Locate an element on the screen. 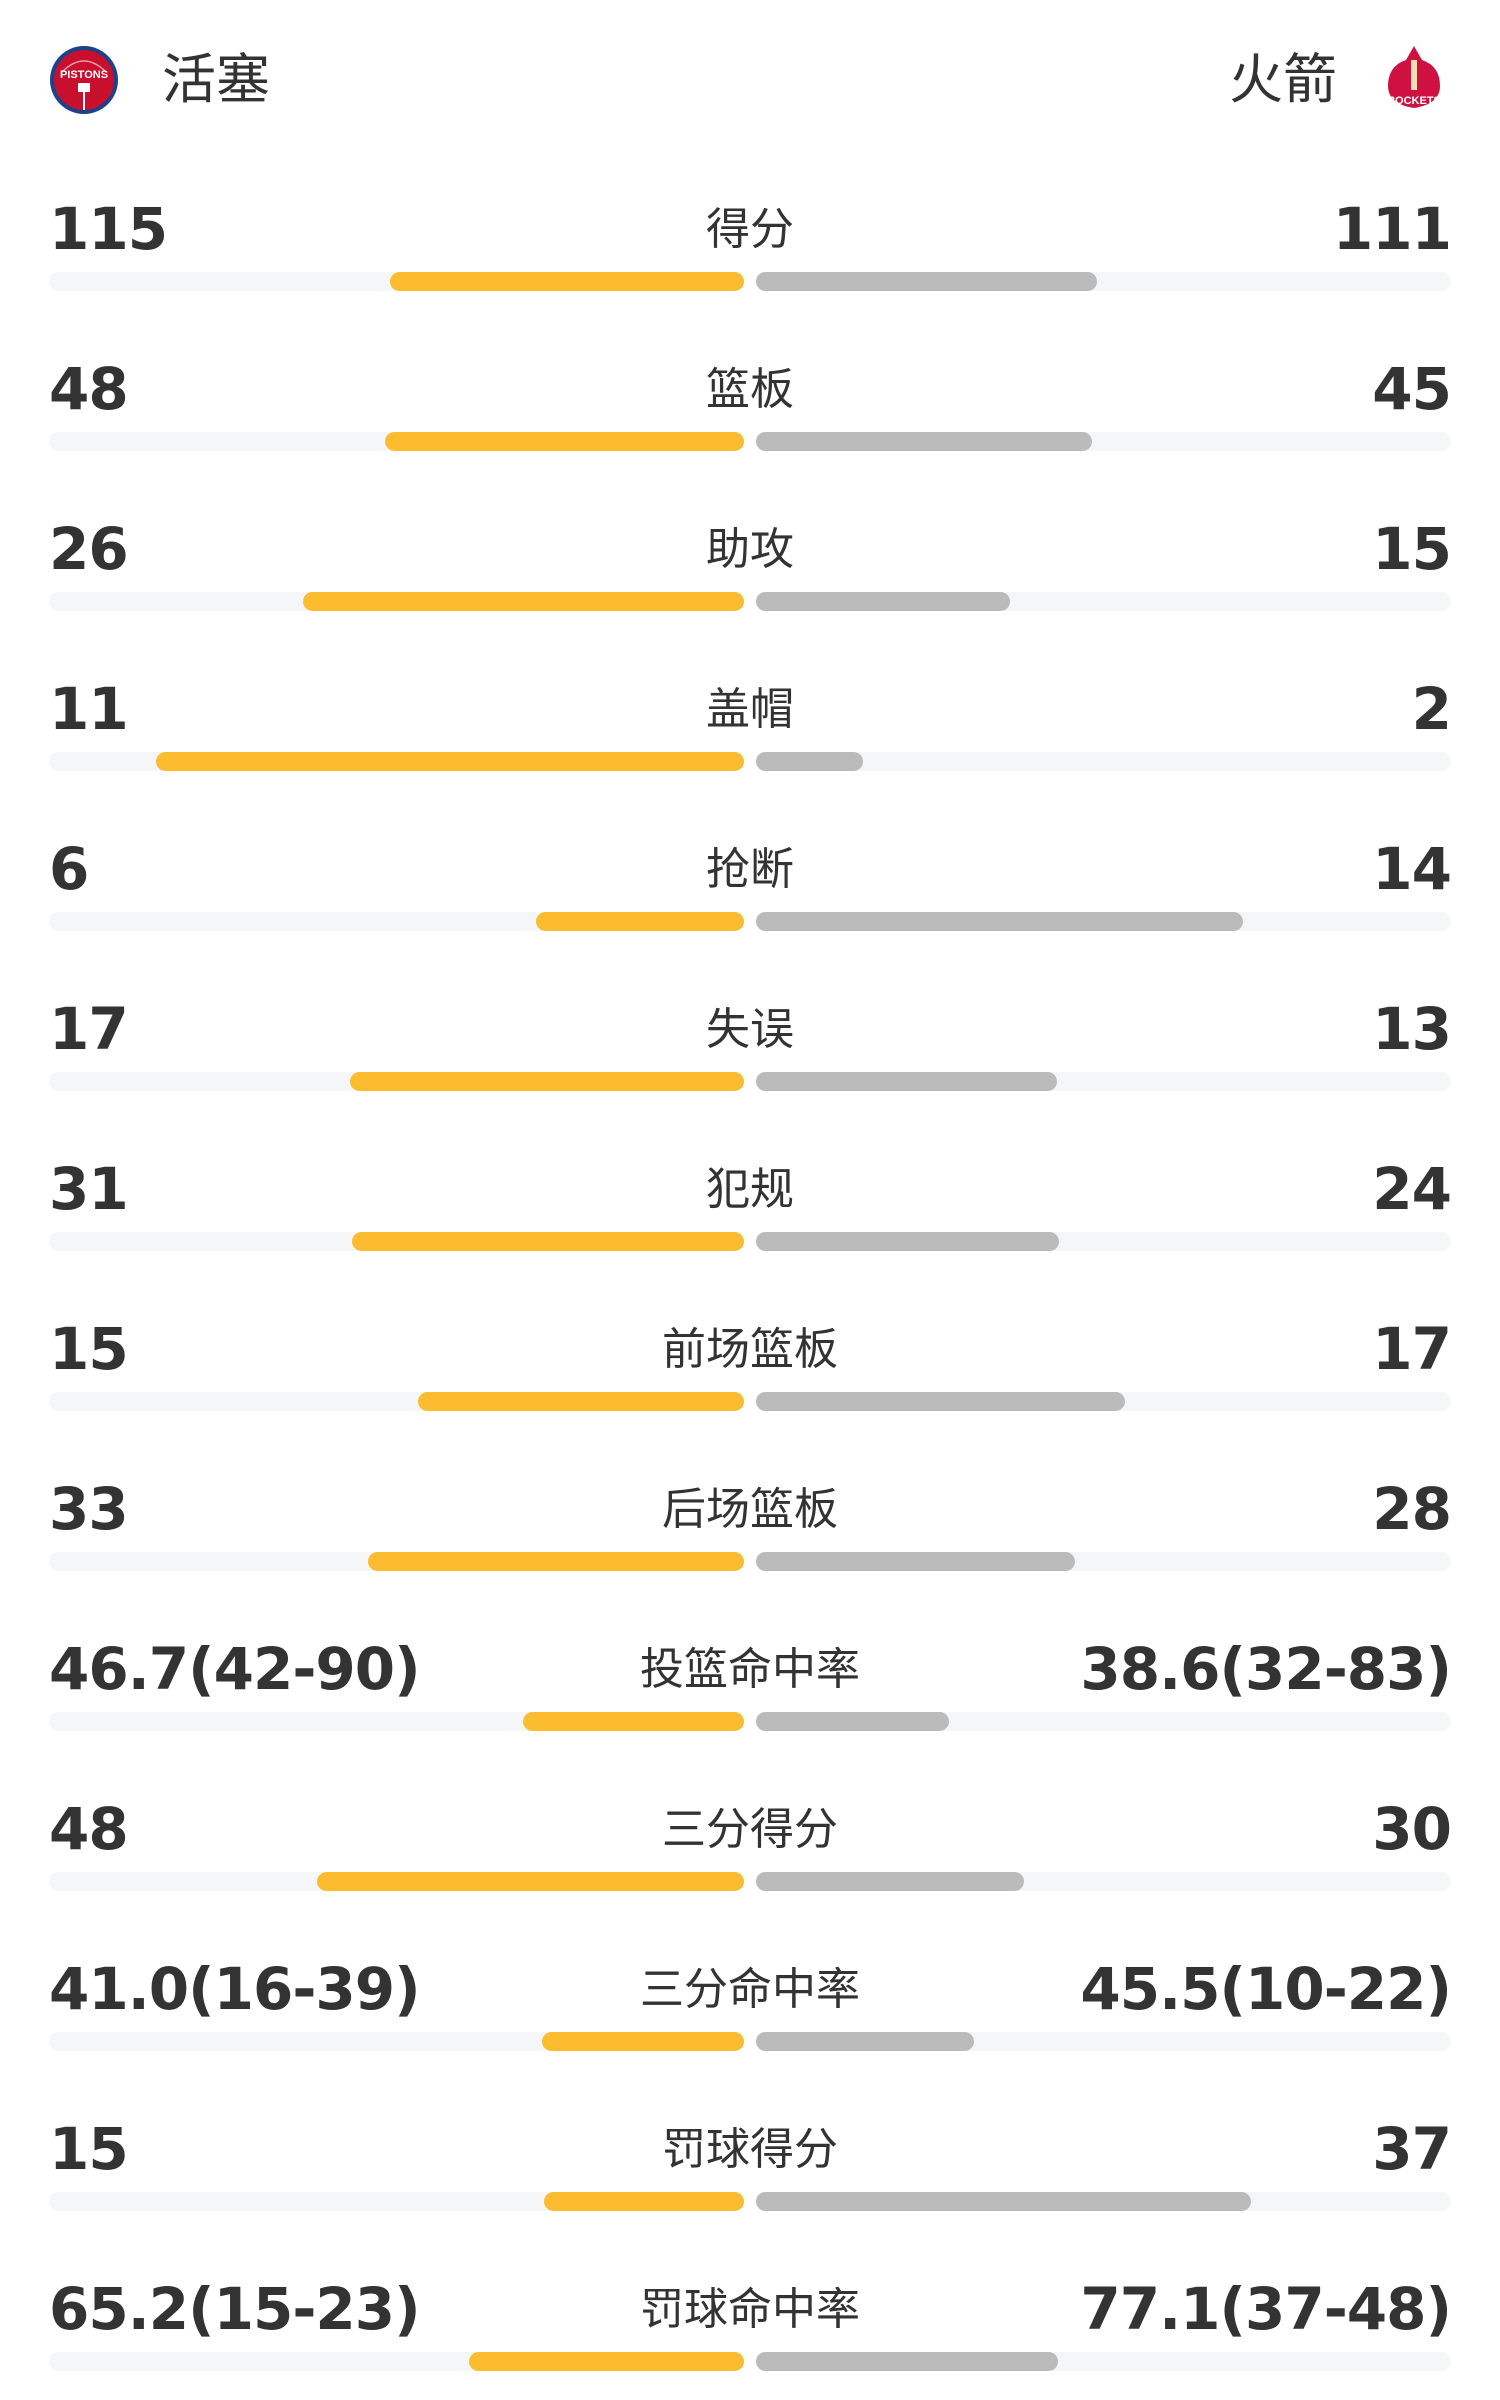  stat-label-wrap: 助攻 is located at coordinates (750, 550).